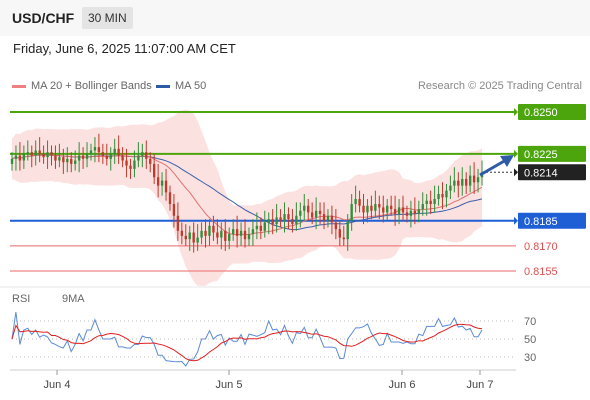  I want to click on header-bar: USD/CHF 30 MIN, so click(295, 18).